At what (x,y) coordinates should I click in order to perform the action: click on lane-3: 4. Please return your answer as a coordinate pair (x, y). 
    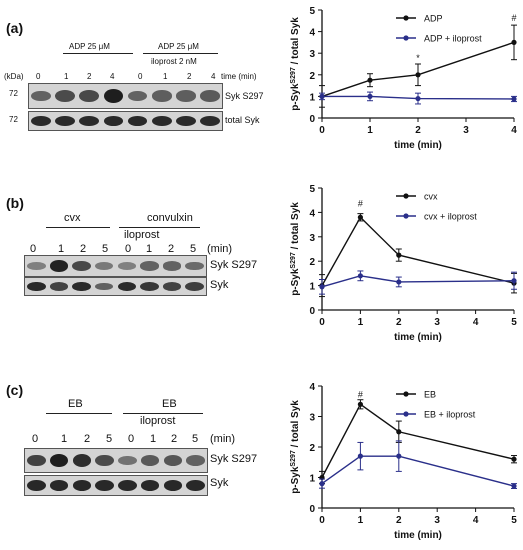
    Looking at the image, I should click on (112, 76).